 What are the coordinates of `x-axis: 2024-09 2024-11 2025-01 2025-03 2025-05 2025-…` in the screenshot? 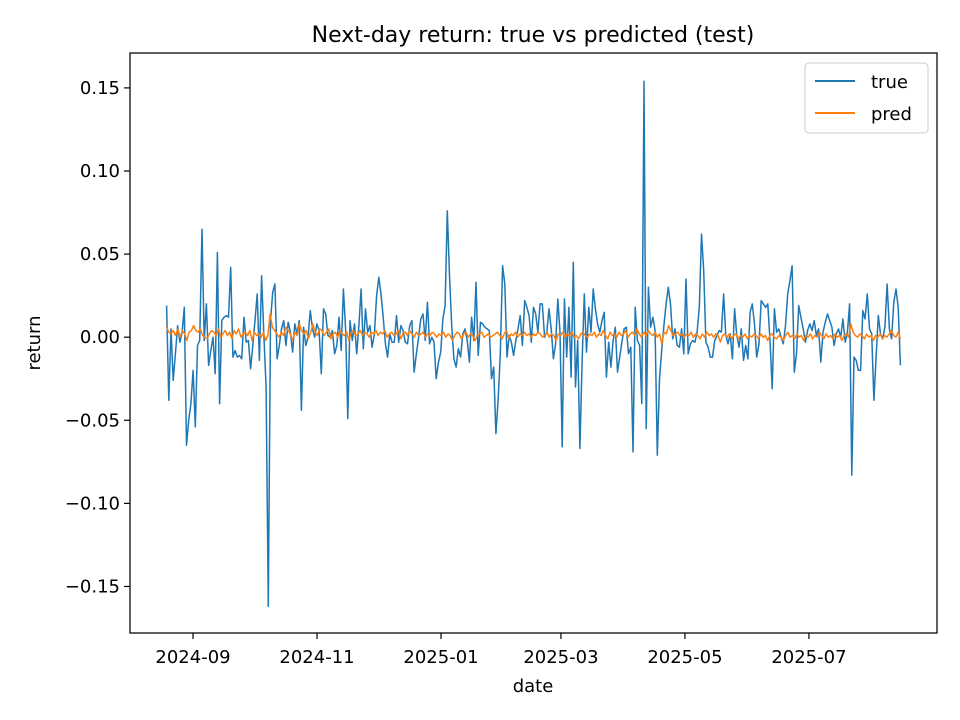 It's located at (501, 650).